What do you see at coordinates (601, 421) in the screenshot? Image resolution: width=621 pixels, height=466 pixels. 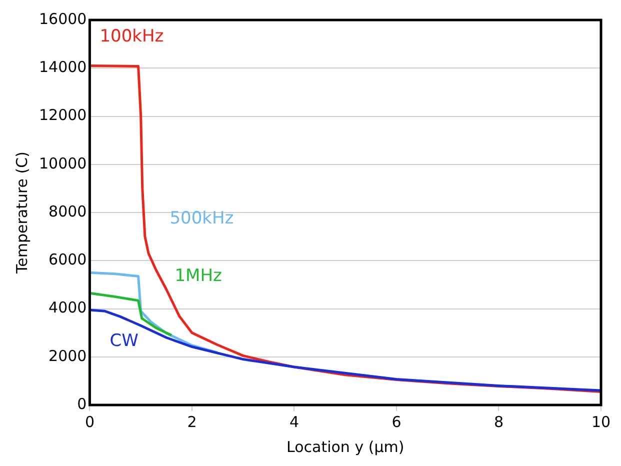 I see `x-tick-label: 10` at bounding box center [601, 421].